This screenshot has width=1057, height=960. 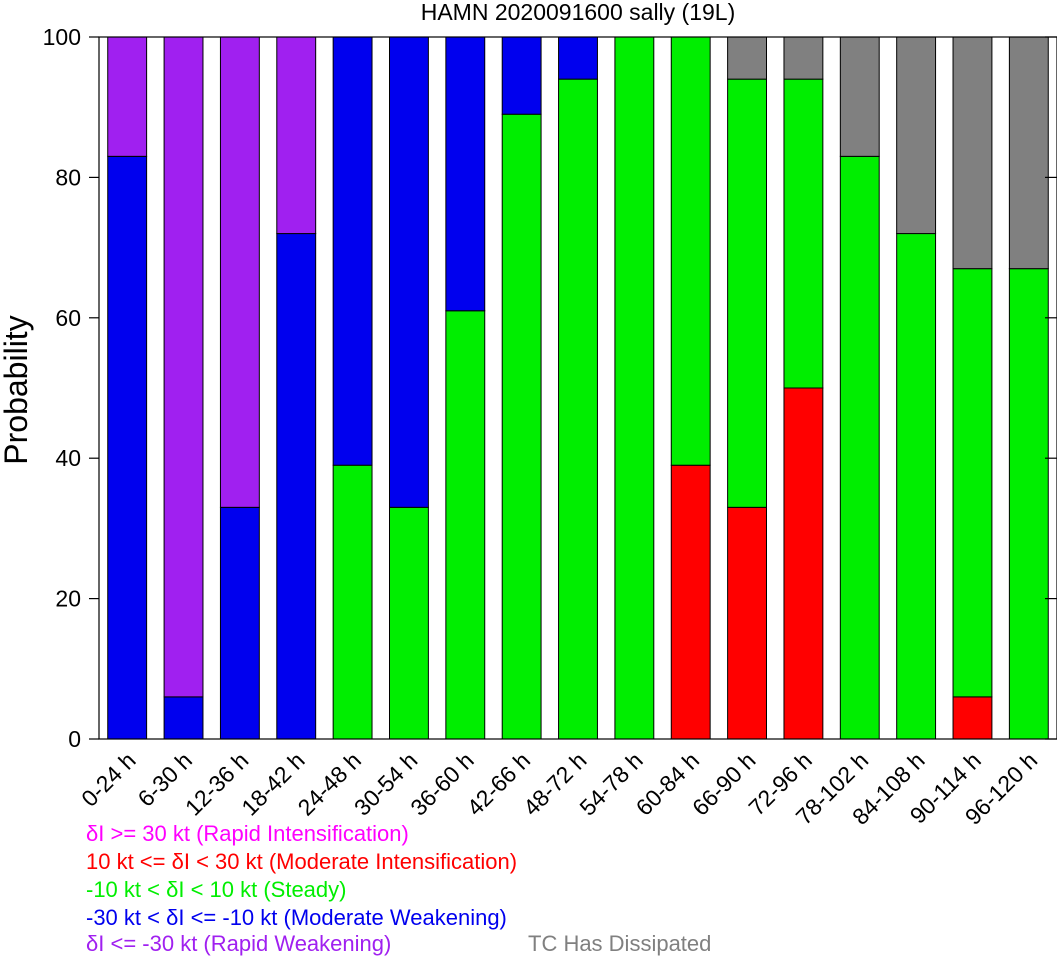 I want to click on bar-moderate_intensification-66-90h, so click(x=747, y=623).